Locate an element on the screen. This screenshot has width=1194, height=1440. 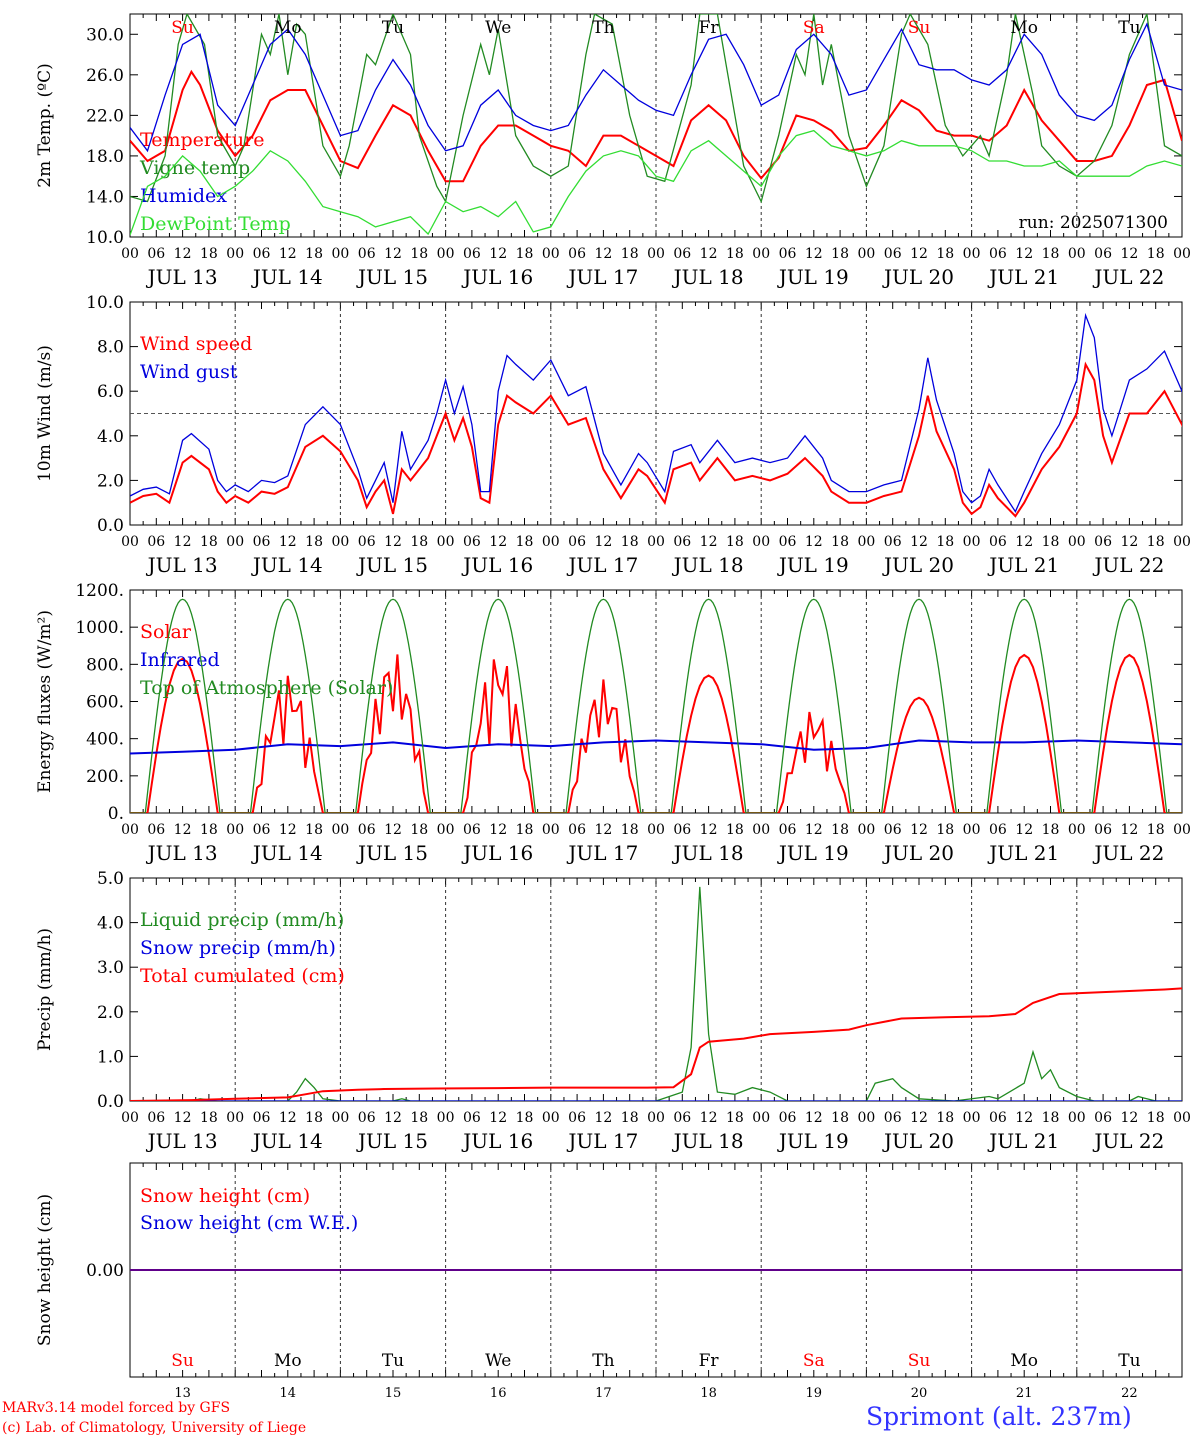
y-tick-label: 6.0 is located at coordinates (110, 392).